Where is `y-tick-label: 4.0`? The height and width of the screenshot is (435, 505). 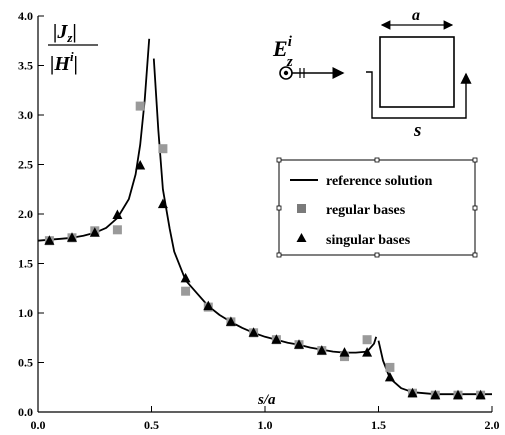
y-tick-label: 4.0 is located at coordinates (25, 16).